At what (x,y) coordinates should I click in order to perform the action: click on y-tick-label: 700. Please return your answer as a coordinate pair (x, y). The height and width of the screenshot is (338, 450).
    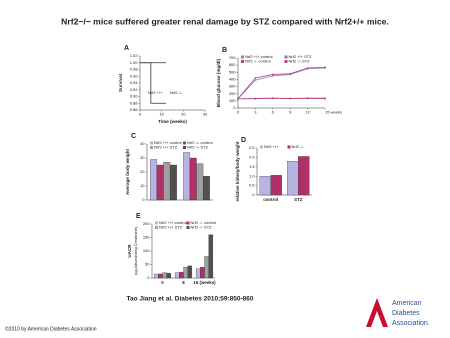
    Looking at the image, I should click on (232, 57).